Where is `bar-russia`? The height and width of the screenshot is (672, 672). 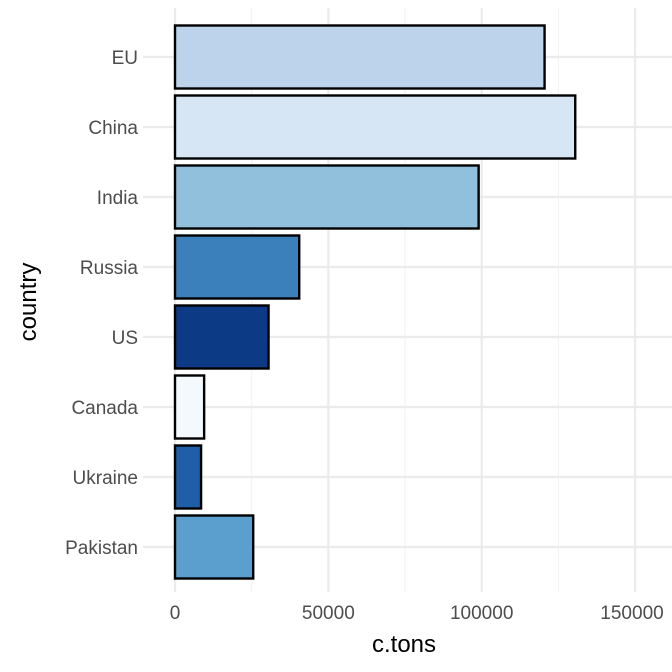 bar-russia is located at coordinates (237, 267).